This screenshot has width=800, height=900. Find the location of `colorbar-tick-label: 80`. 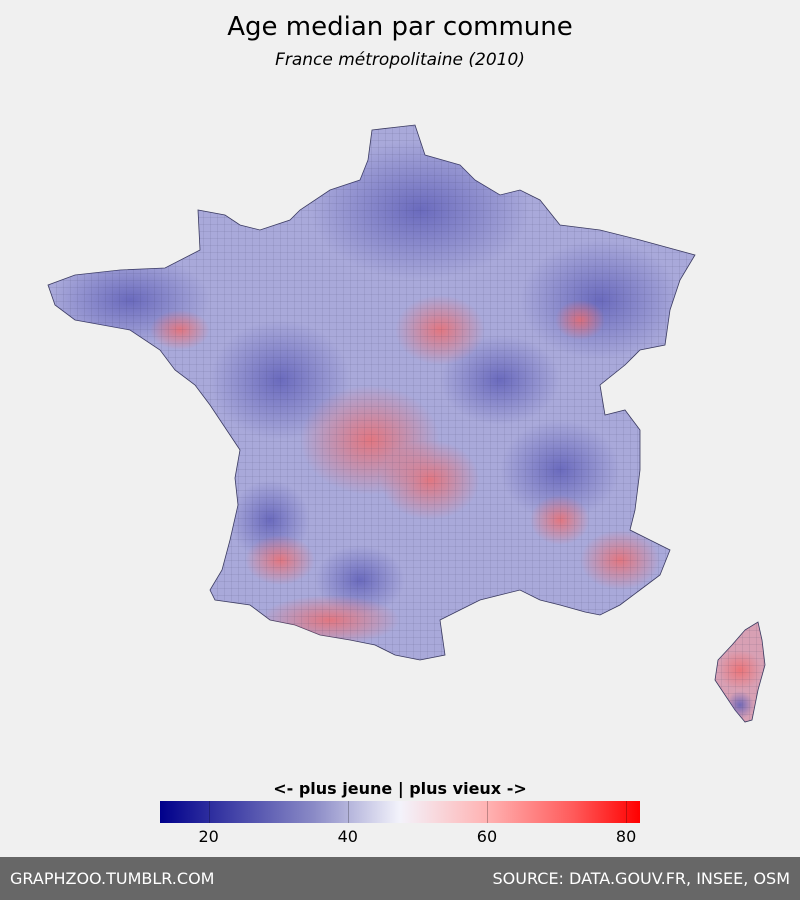

colorbar-tick-label: 80 is located at coordinates (626, 836).